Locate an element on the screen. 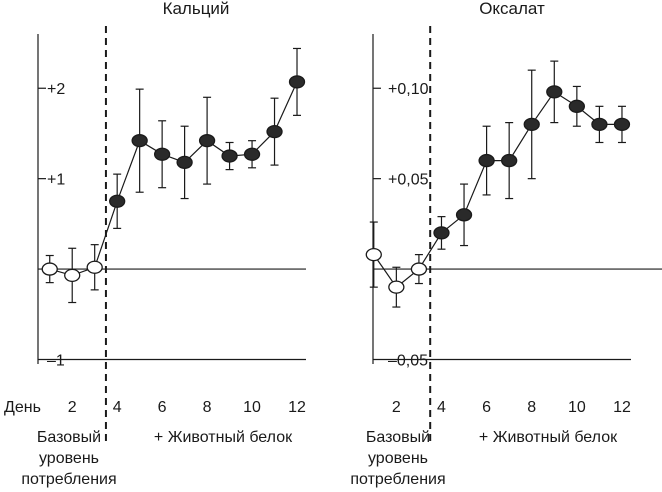 The height and width of the screenshot is (492, 662). day-axis-label: День is located at coordinates (22, 407).